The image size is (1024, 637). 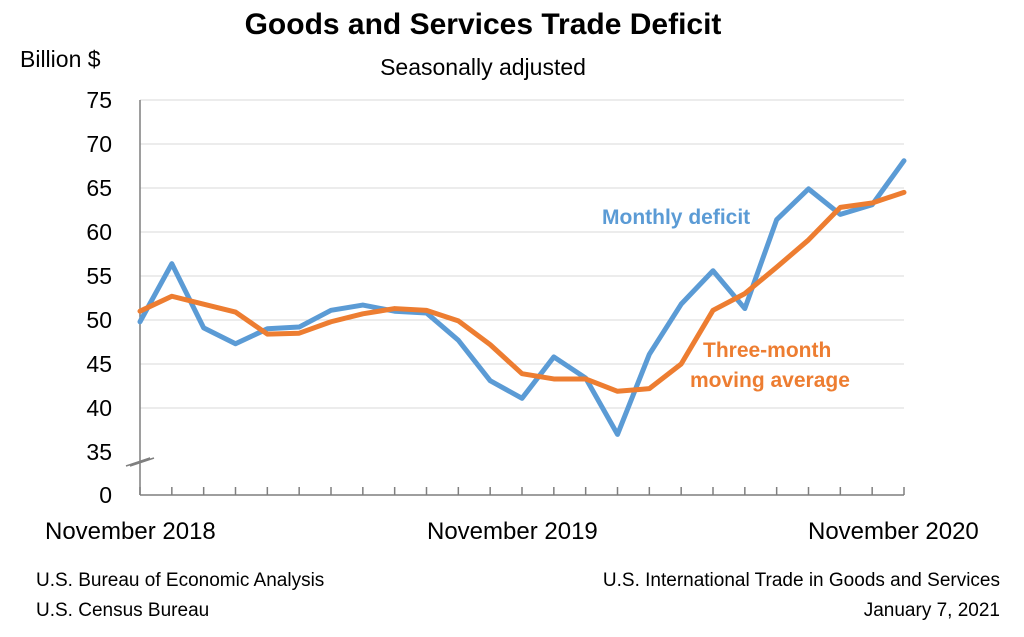 What do you see at coordinates (105, 495) in the screenshot?
I see `y-tick-label: 0` at bounding box center [105, 495].